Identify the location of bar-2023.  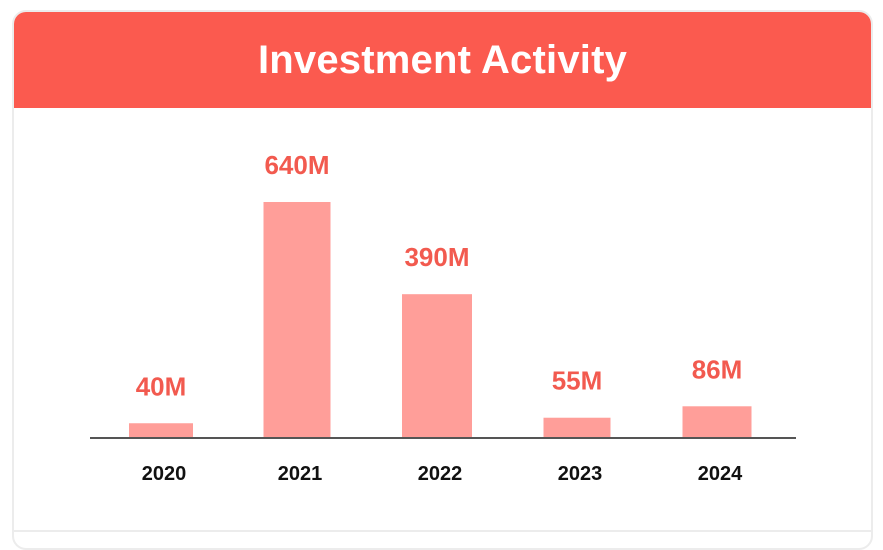
(577, 427).